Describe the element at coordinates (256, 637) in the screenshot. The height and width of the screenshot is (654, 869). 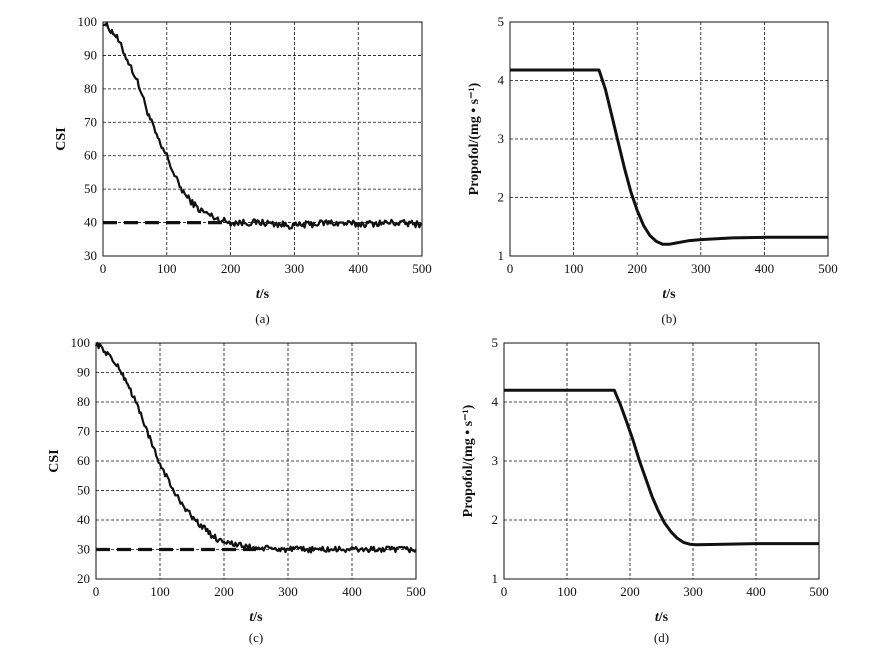
I see `panel-caption: (c)` at that location.